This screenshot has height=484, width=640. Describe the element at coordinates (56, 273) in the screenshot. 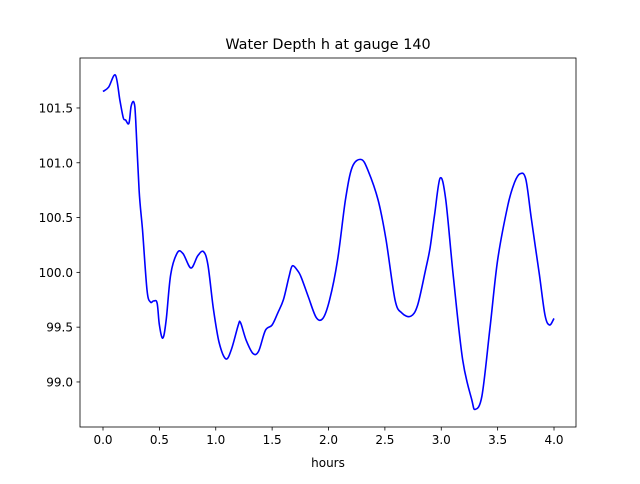

I see `y-tick-label: 100.0` at that location.